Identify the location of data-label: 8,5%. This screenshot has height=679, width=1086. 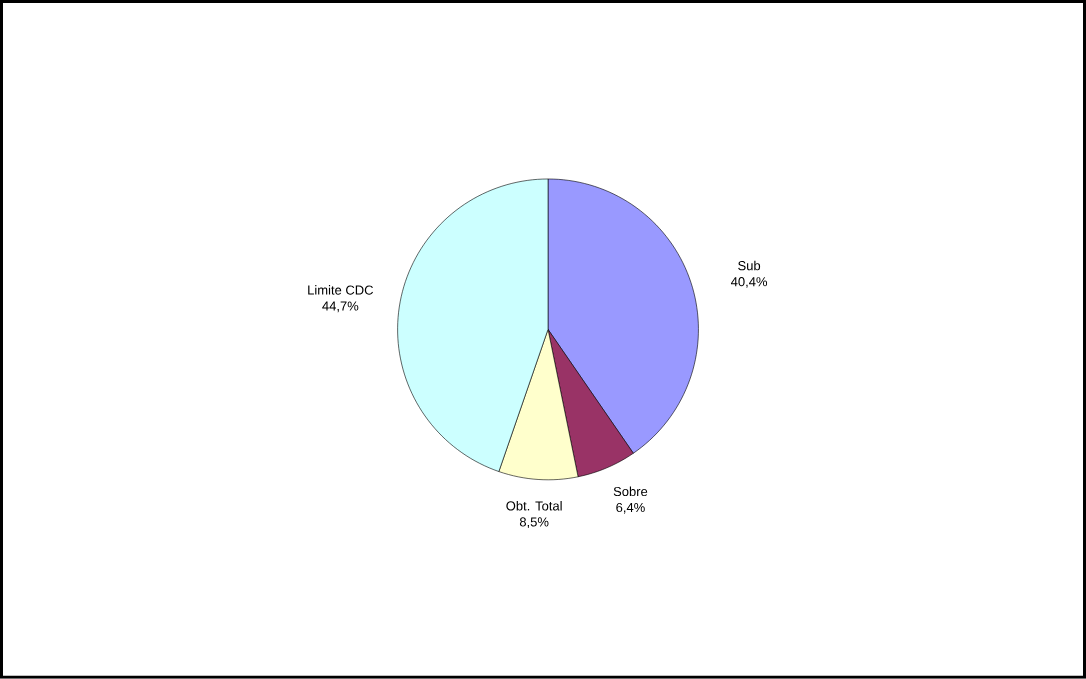
(534, 523).